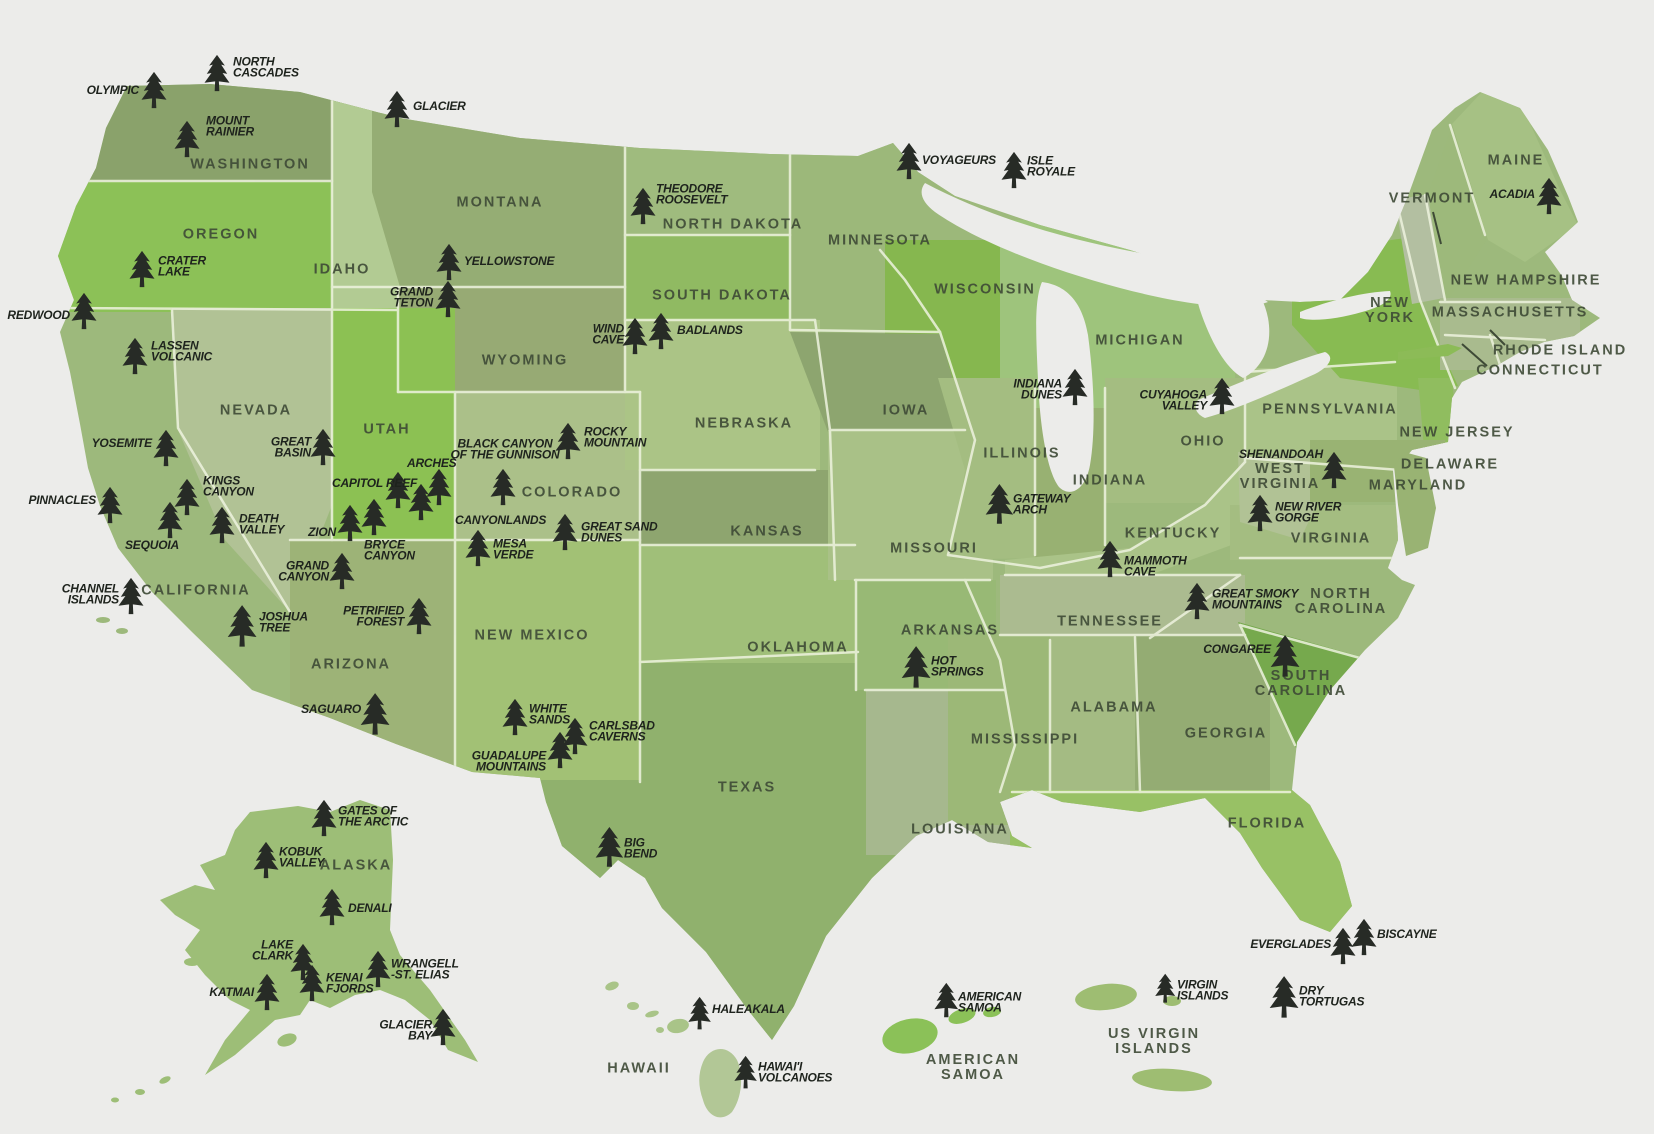  Describe the element at coordinates (1042, 503) in the screenshot. I see `park-label: GATEWAY ARCH` at that location.